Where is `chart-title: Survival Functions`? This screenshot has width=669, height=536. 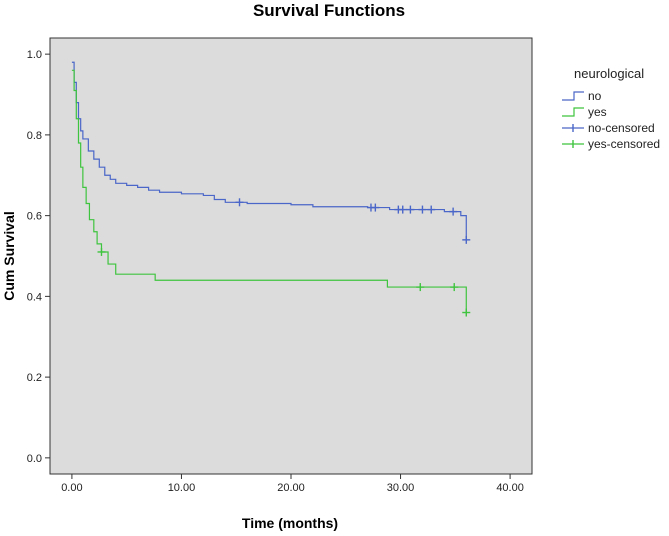 chart-title: Survival Functions is located at coordinates (329, 10).